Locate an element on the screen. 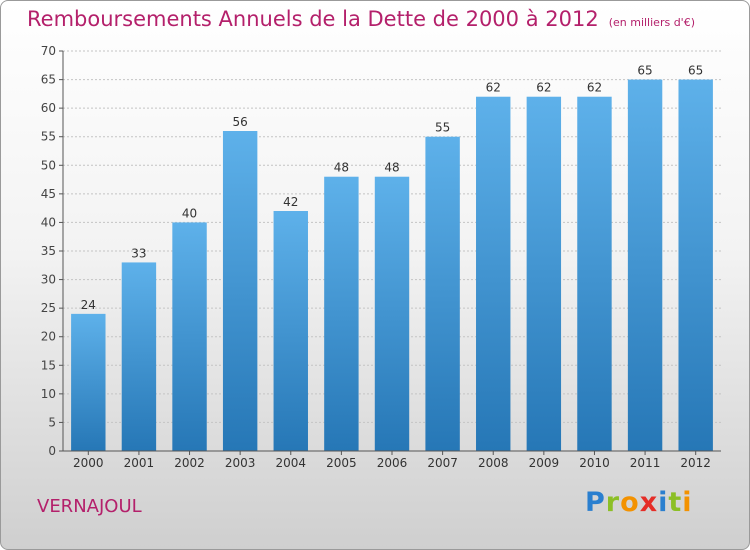  data-label: 40 is located at coordinates (189, 213).